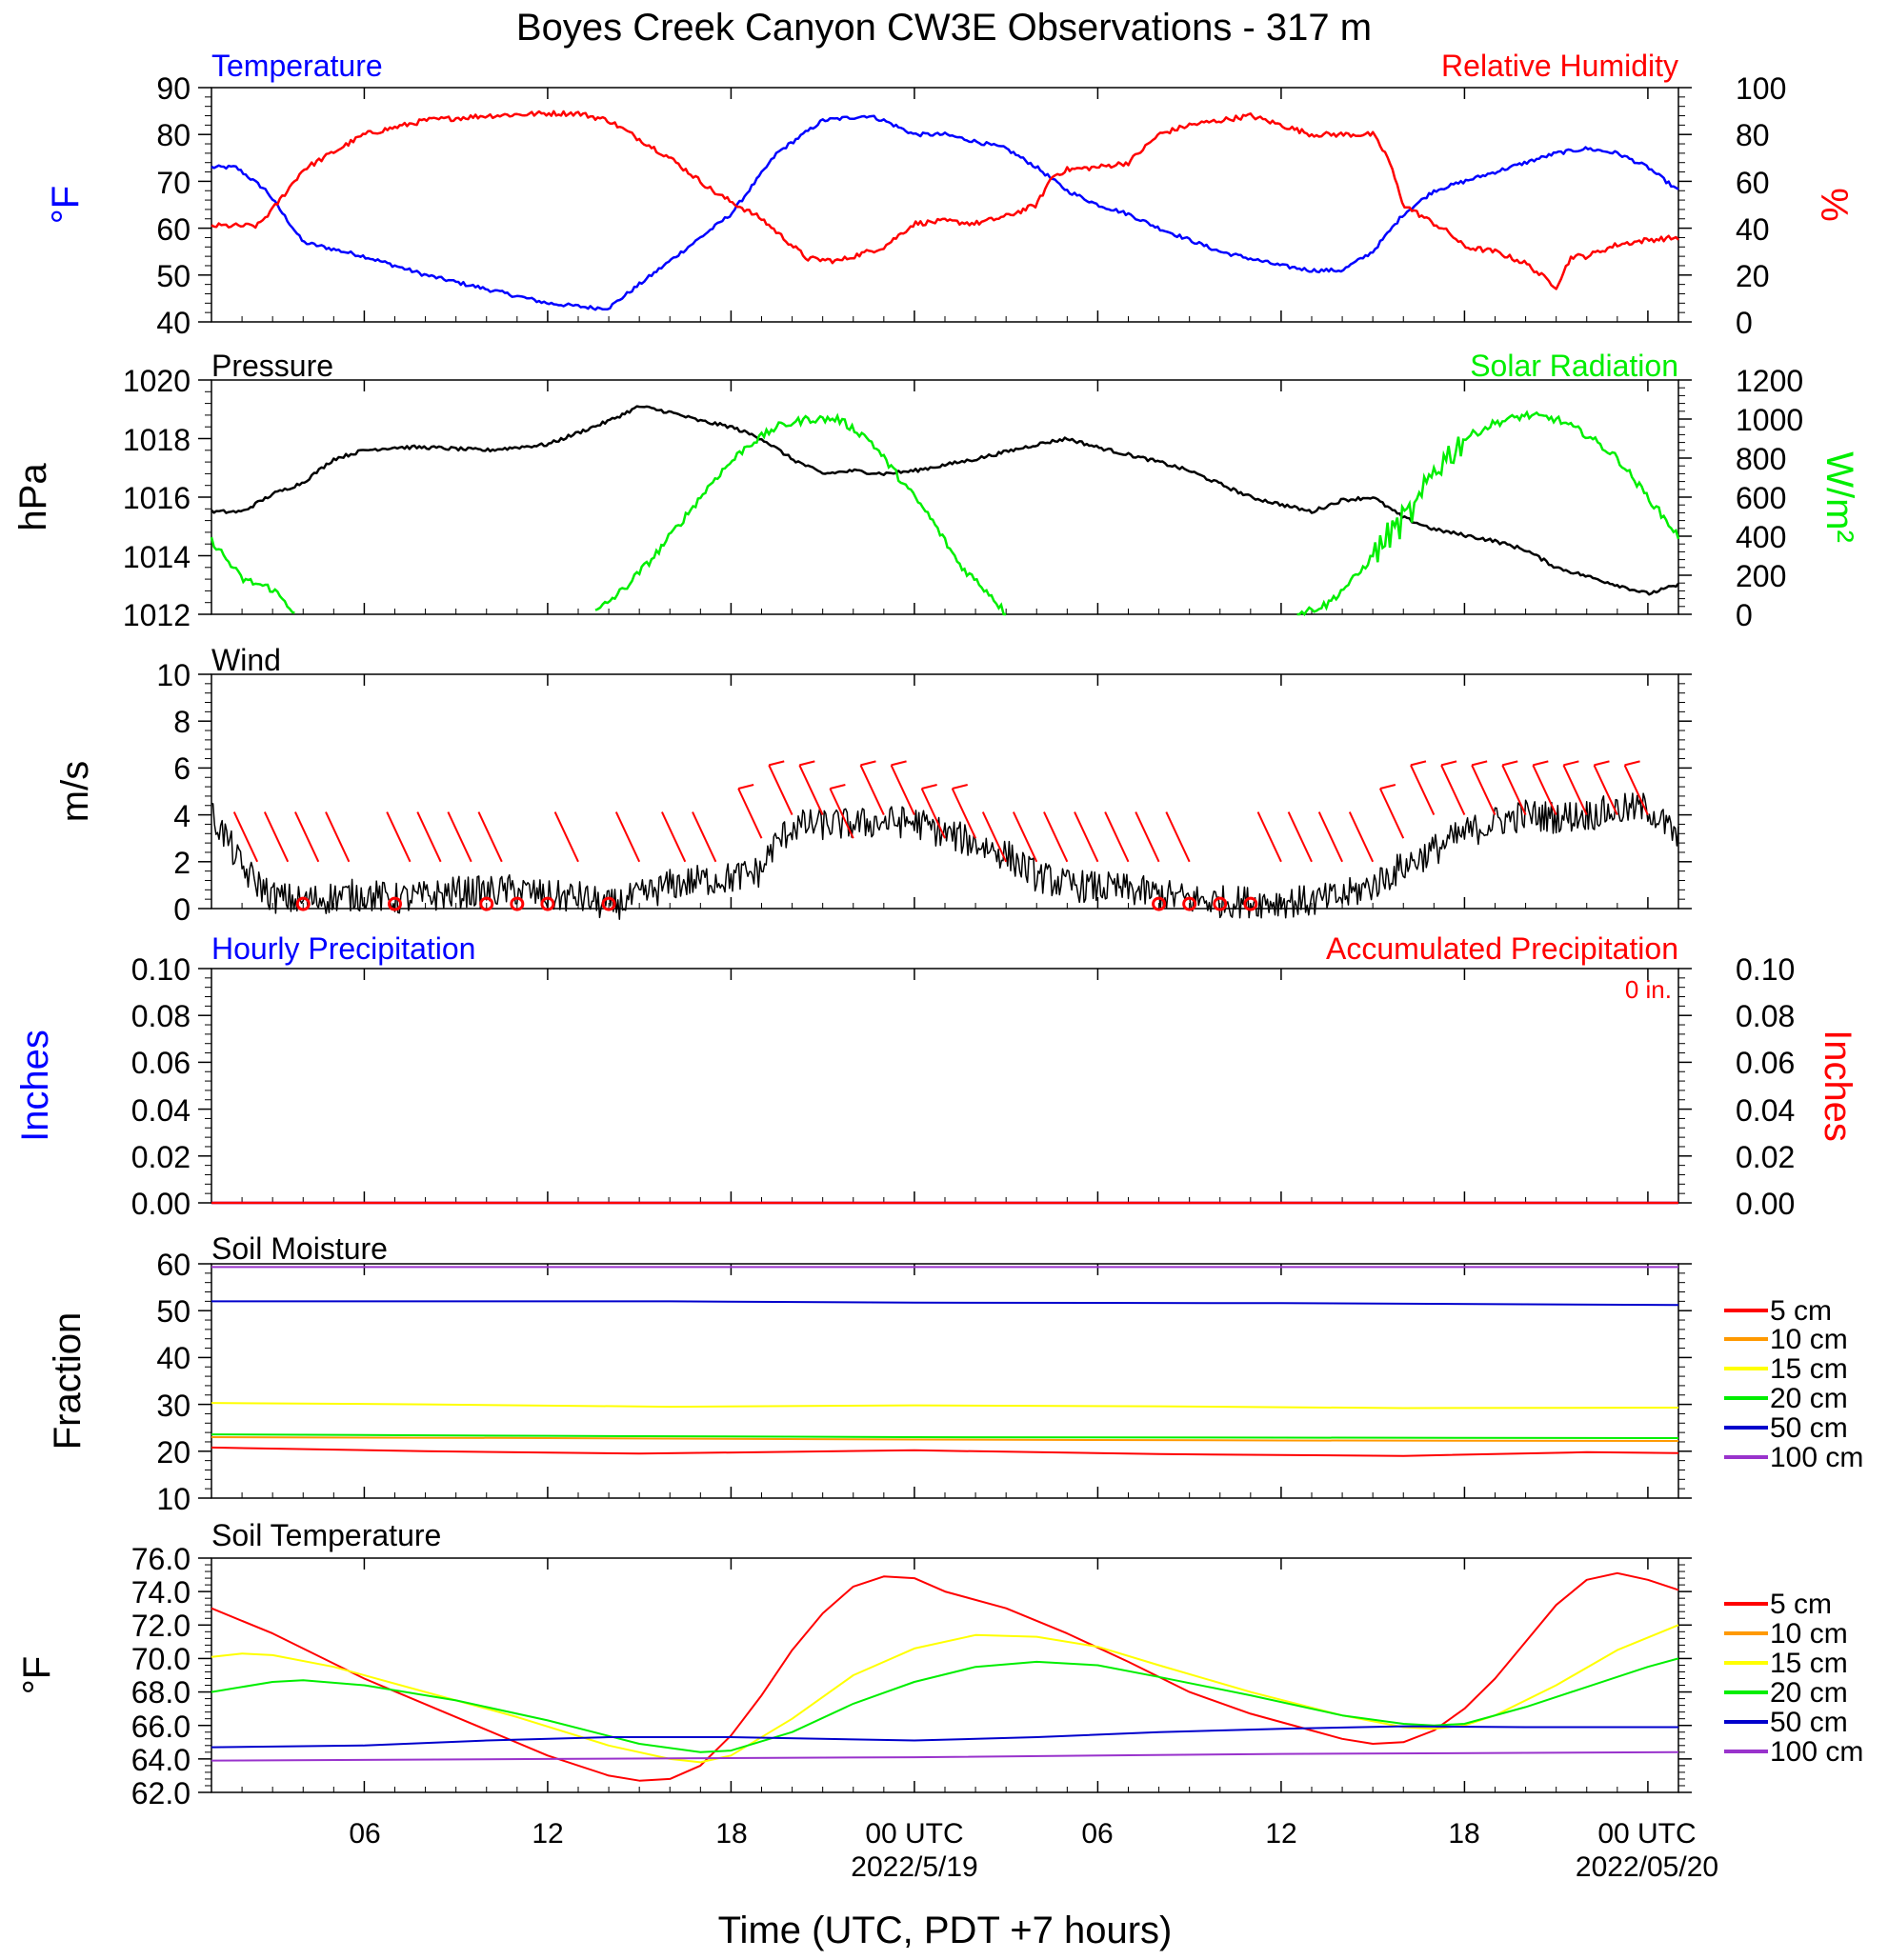 The width and height of the screenshot is (1888, 1960). What do you see at coordinates (161, 1063) in the screenshot?
I see `precip-left-tick-006: 0.06` at bounding box center [161, 1063].